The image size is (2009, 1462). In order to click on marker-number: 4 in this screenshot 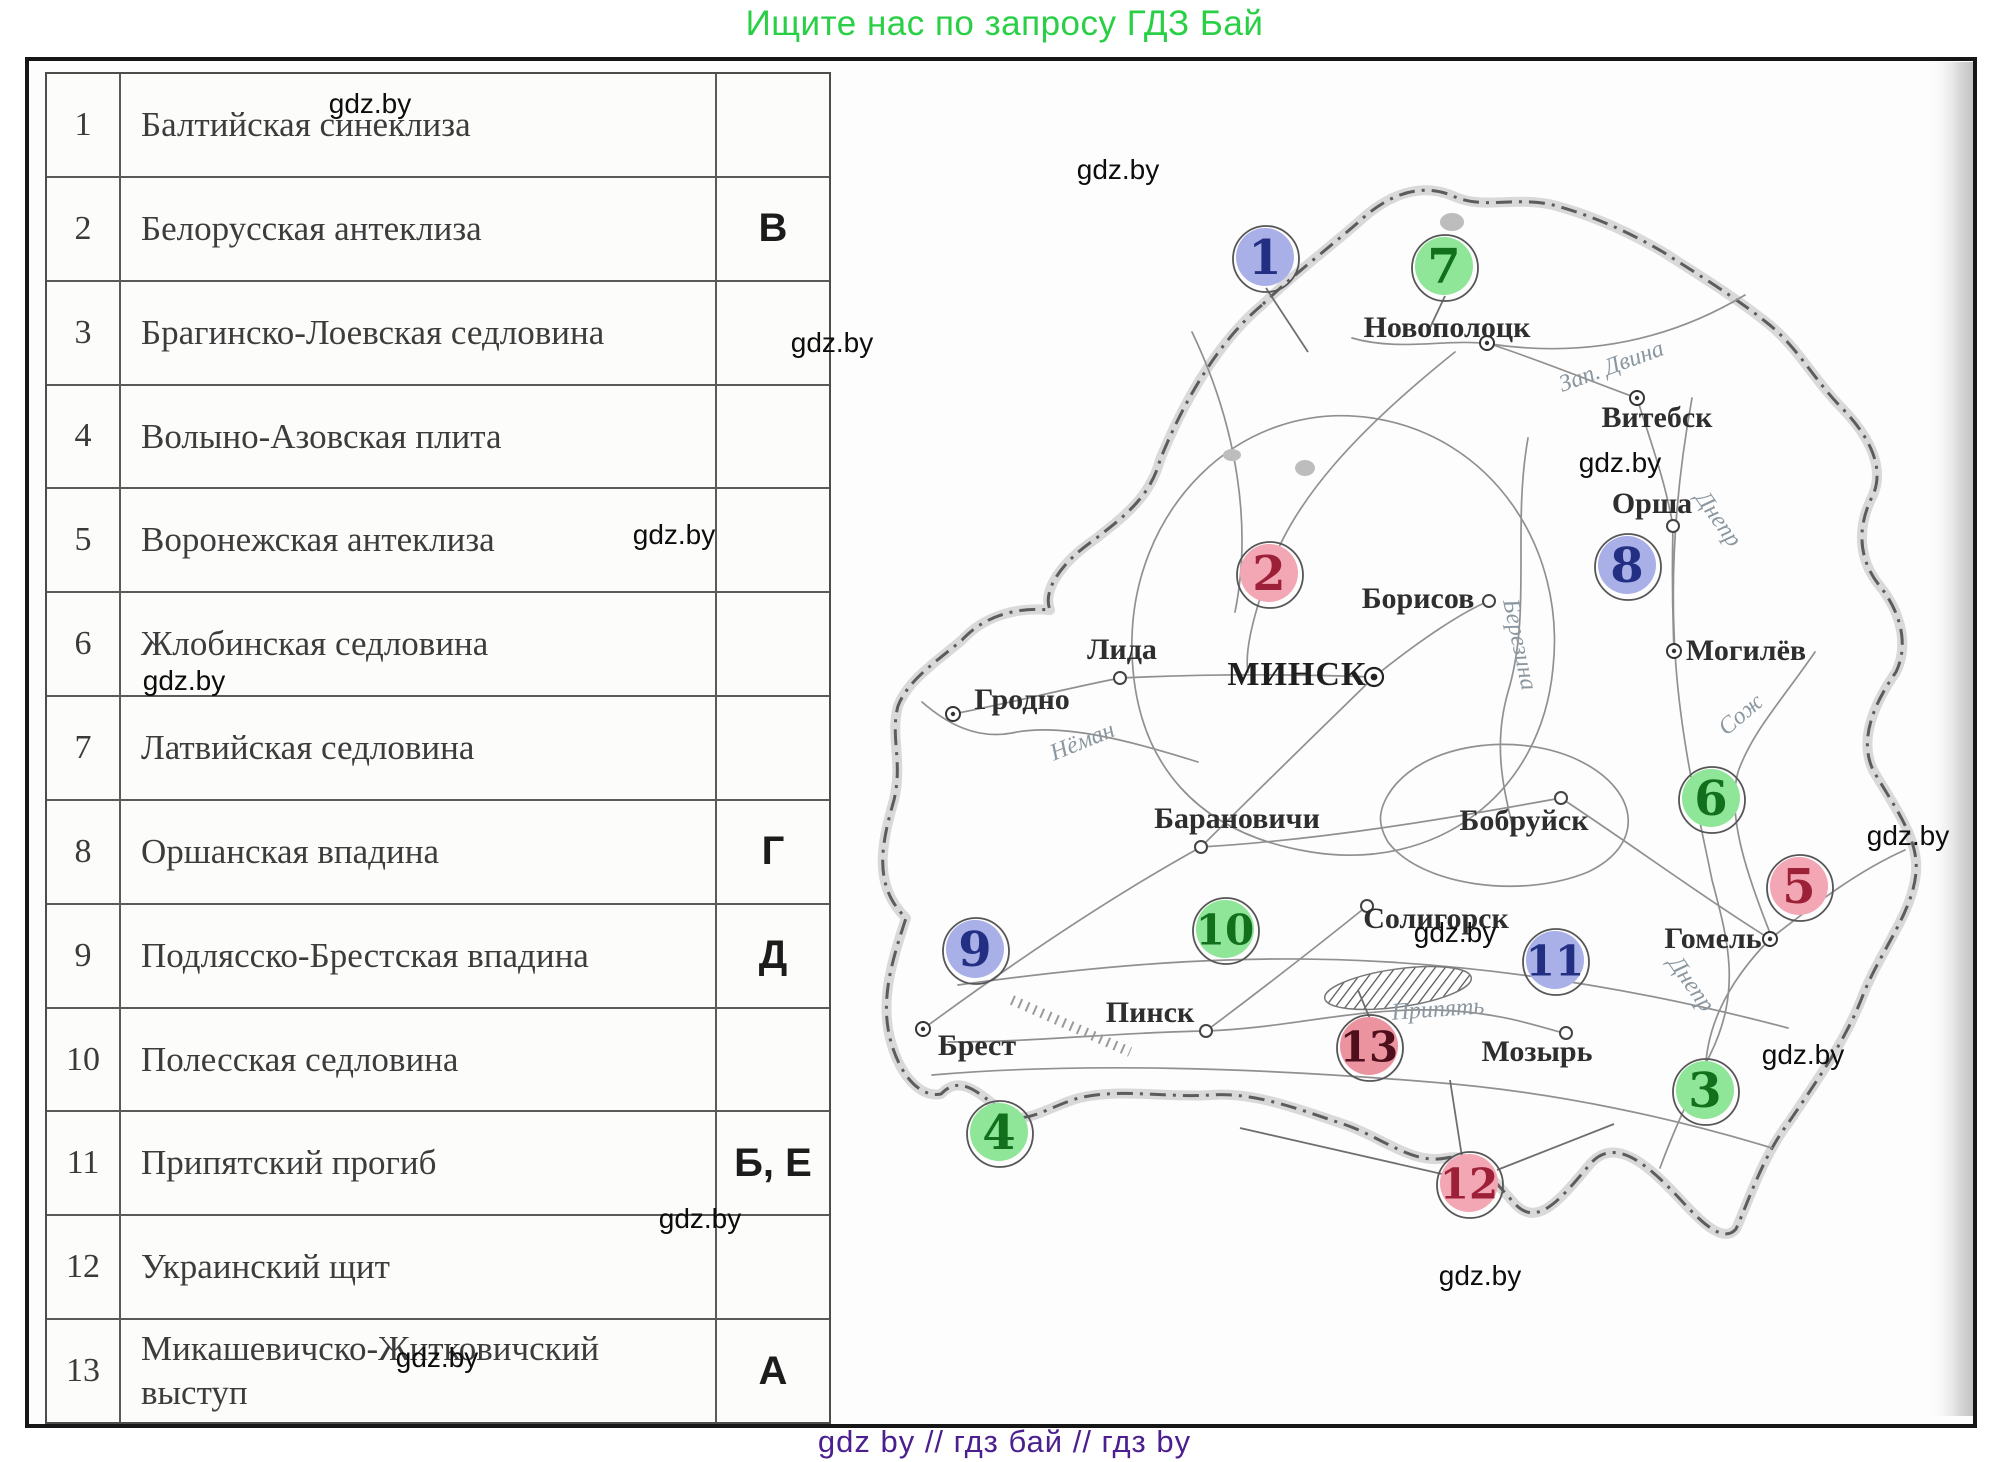, I will do `click(998, 1133)`.